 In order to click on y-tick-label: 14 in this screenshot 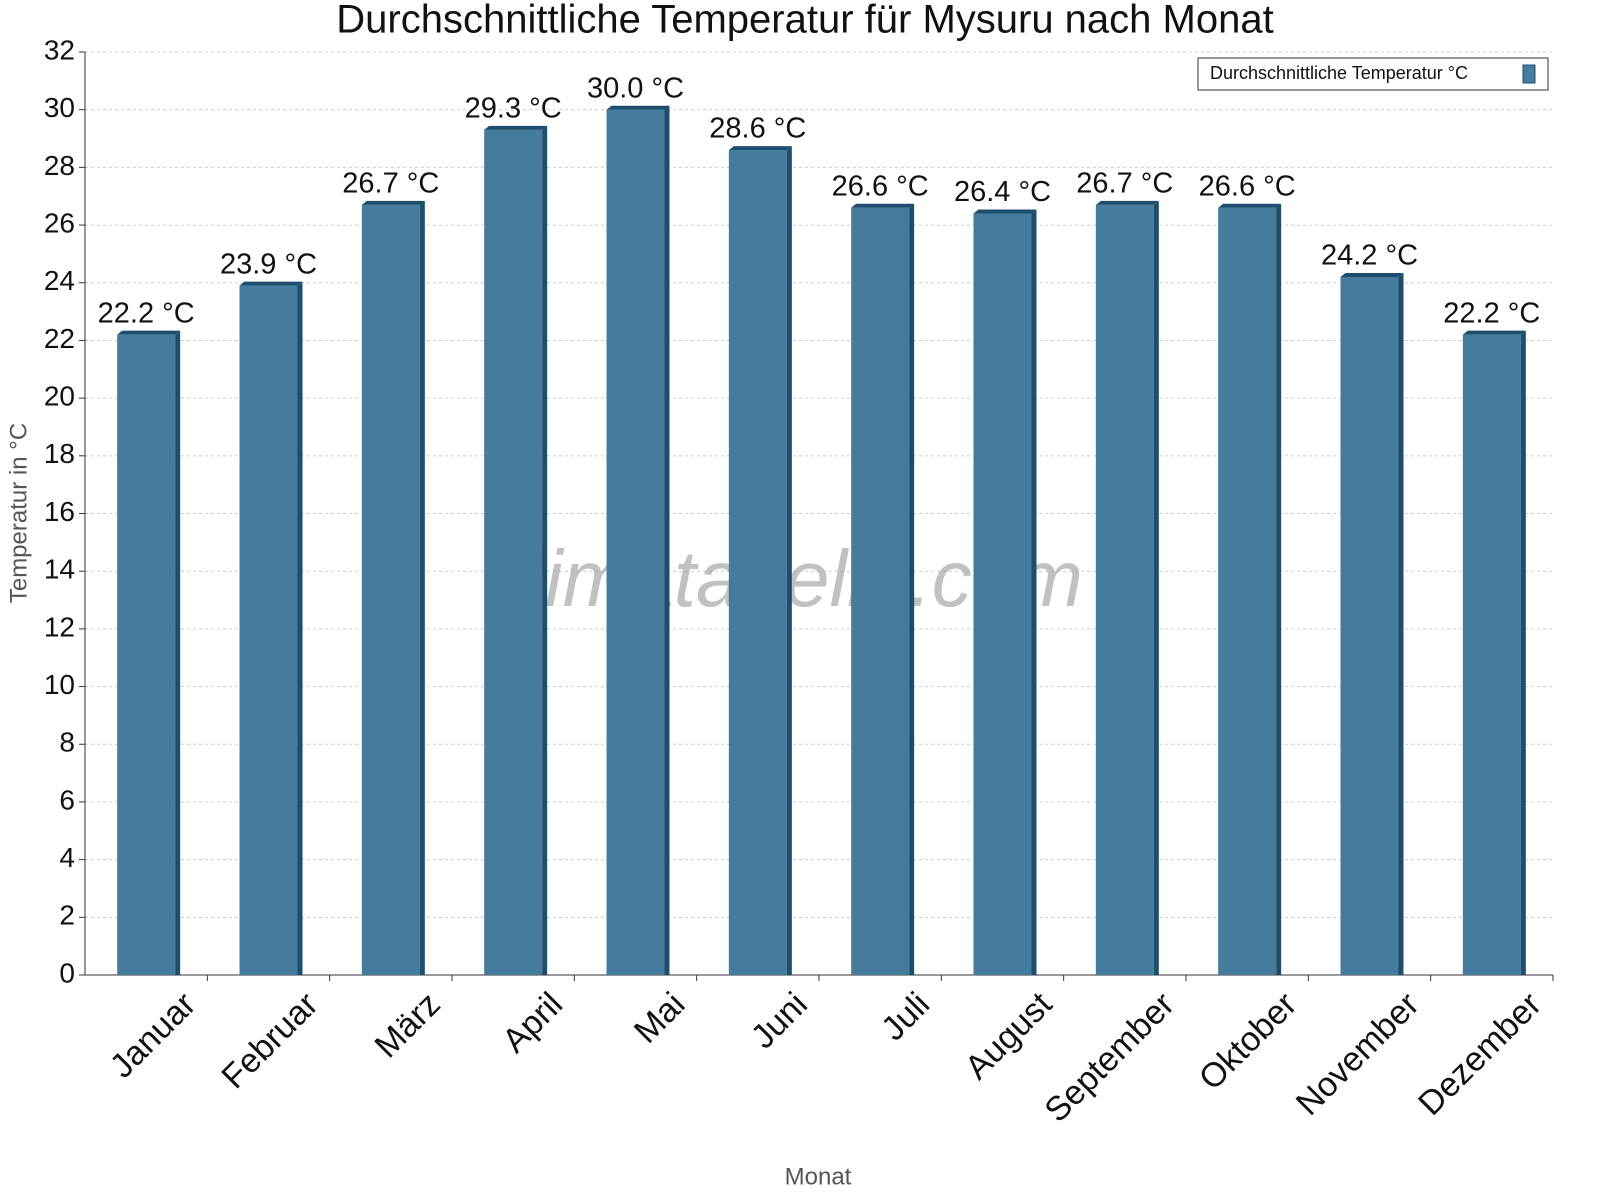, I will do `click(59, 569)`.